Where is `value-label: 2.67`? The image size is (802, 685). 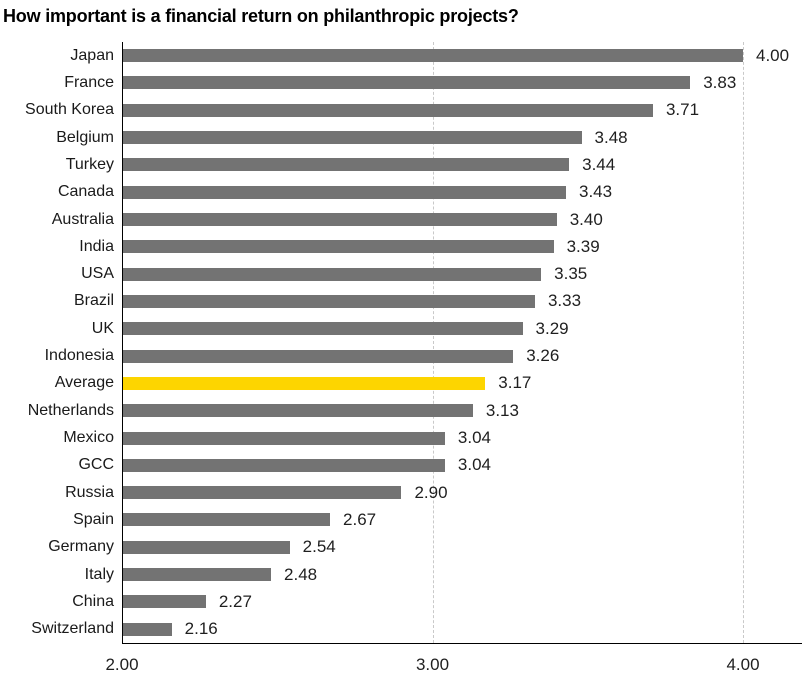
value-label: 2.67 is located at coordinates (360, 519).